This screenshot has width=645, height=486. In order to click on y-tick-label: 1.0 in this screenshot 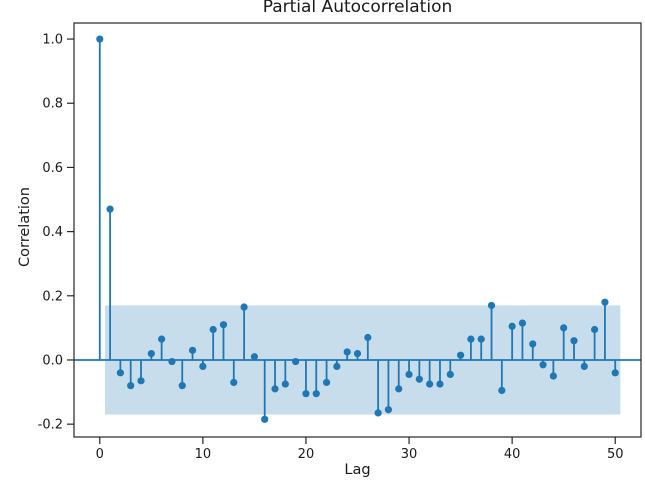, I will do `click(52, 40)`.